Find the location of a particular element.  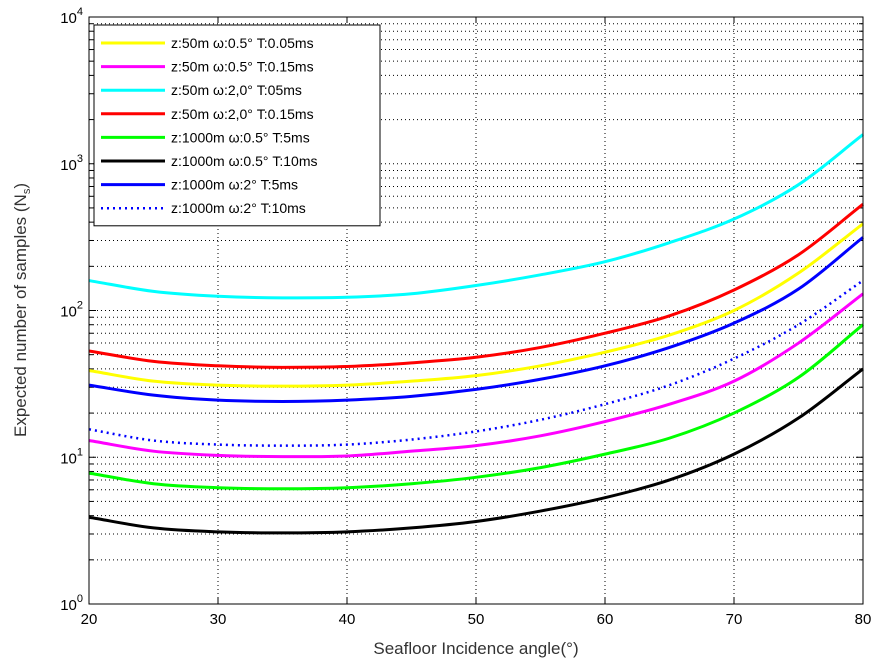

y-axis-label-subscript: s is located at coordinates (27, 191).